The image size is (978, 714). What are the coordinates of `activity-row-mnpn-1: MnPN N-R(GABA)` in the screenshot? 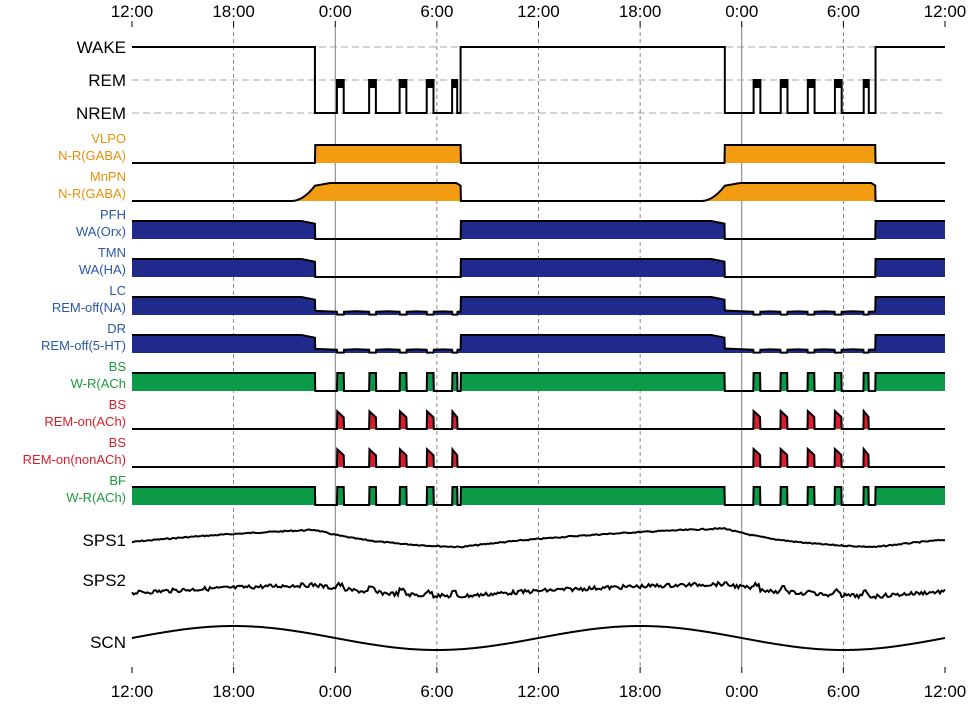 It's located at (501, 185).